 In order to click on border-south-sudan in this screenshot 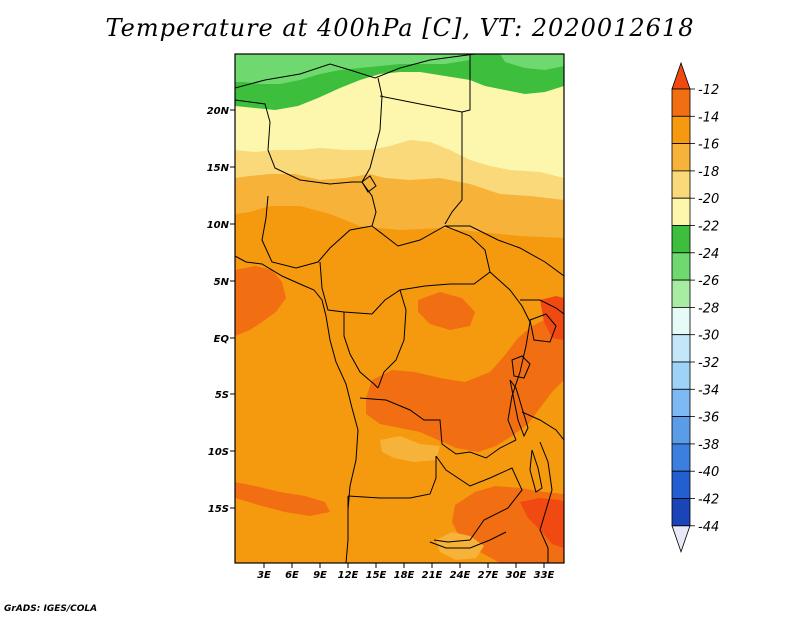, I will do `click(504, 251)`.